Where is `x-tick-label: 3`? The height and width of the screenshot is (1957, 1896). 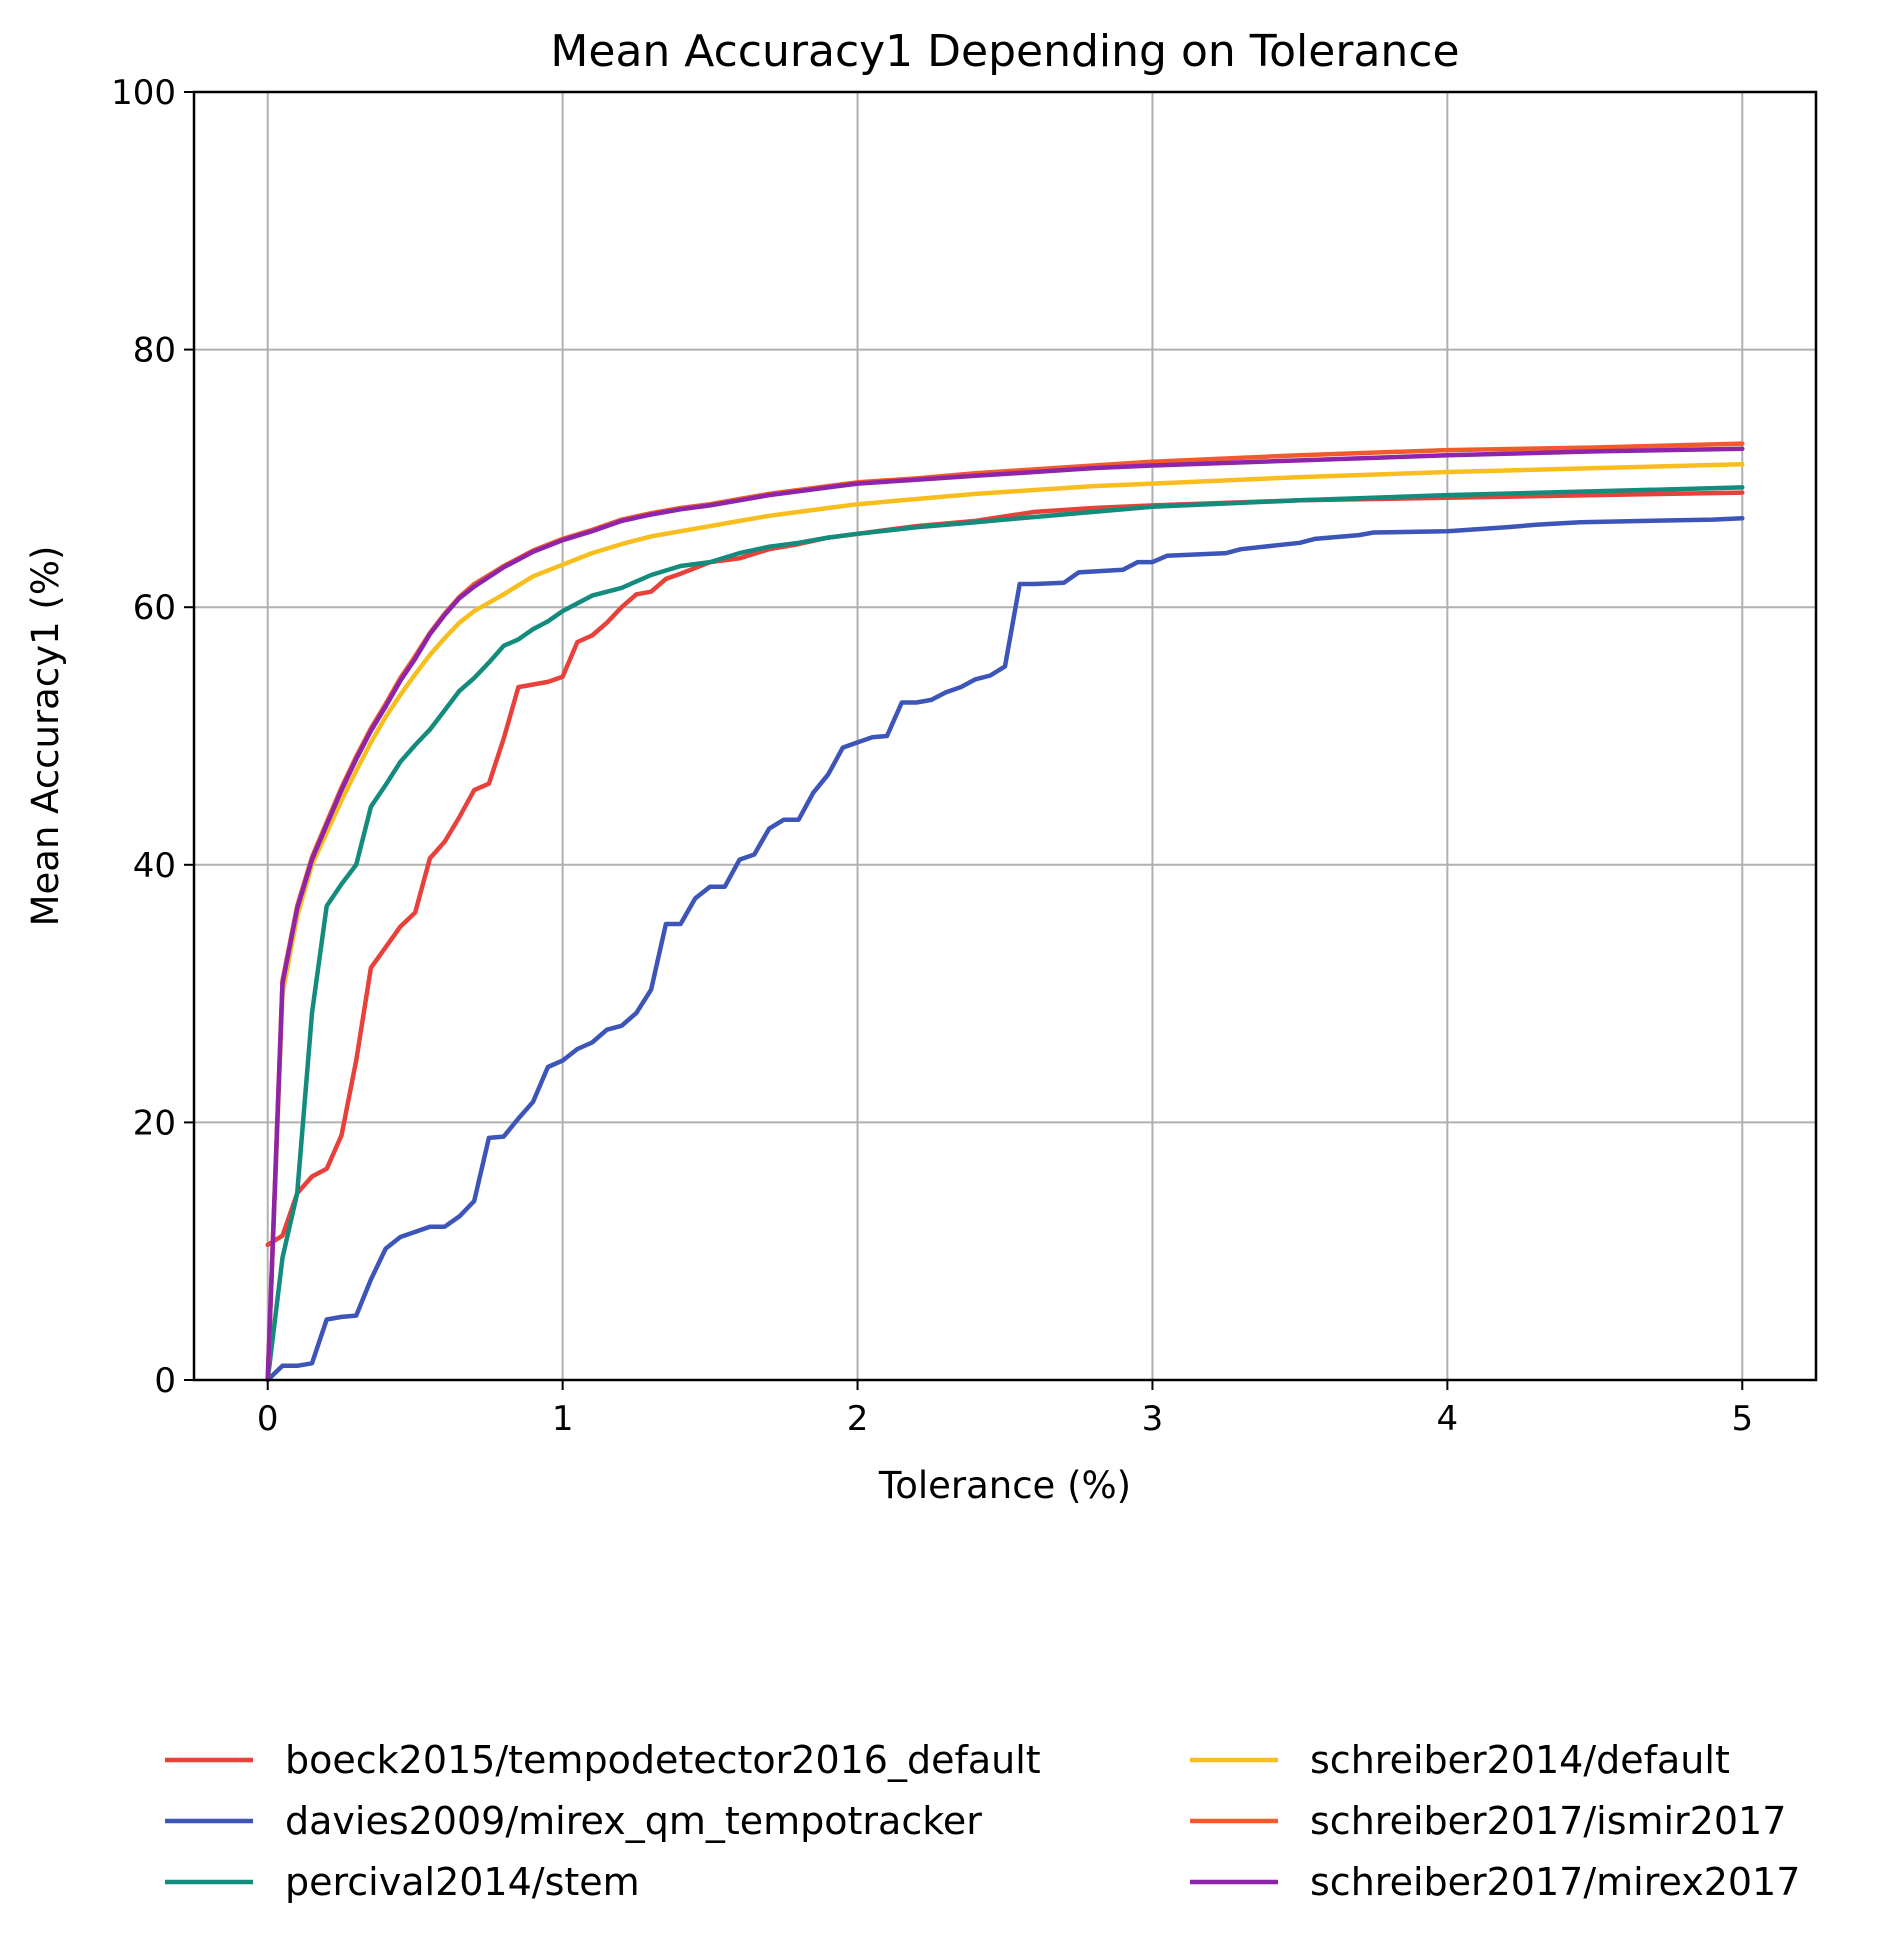
x-tick-label: 3 is located at coordinates (1153, 1419).